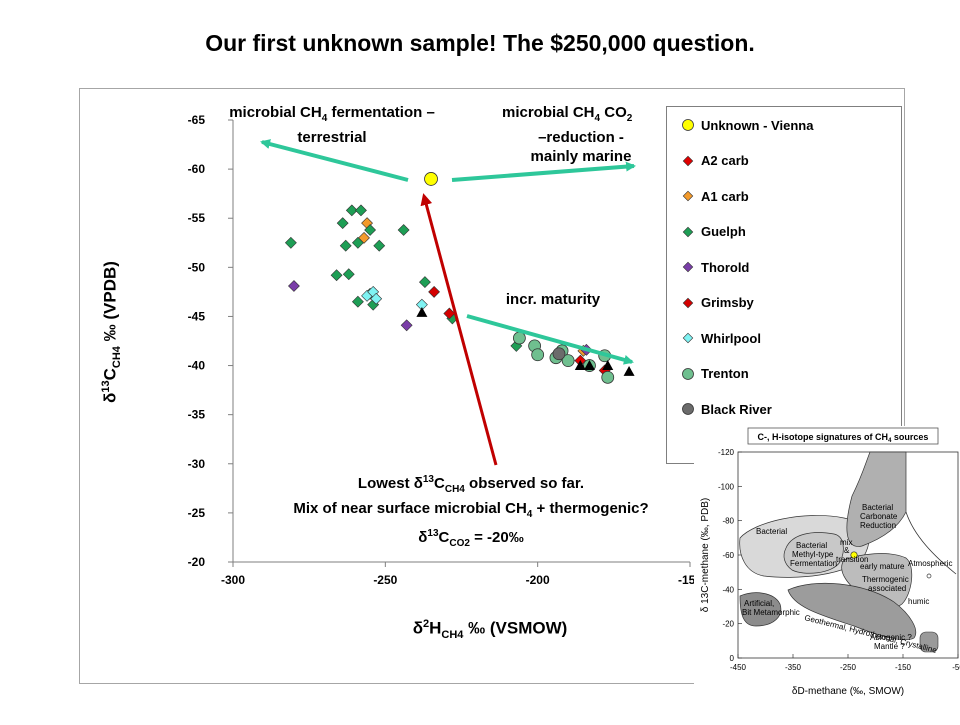 The image size is (960, 725). What do you see at coordinates (197, 218) in the screenshot?
I see `y-tick-label: -55` at bounding box center [197, 218].